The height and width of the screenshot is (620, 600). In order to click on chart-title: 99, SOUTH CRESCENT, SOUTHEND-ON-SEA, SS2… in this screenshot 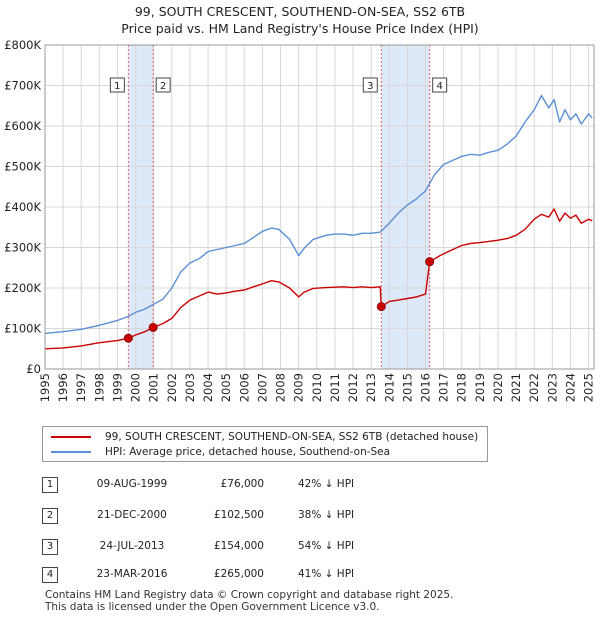, I will do `click(300, 11)`.